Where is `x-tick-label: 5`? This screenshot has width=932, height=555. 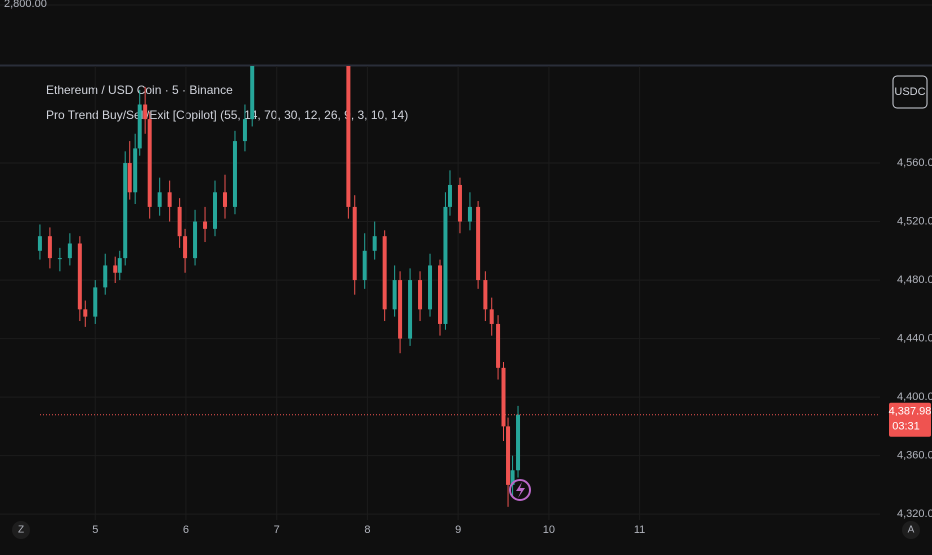 x-tick-label: 5 is located at coordinates (95, 530).